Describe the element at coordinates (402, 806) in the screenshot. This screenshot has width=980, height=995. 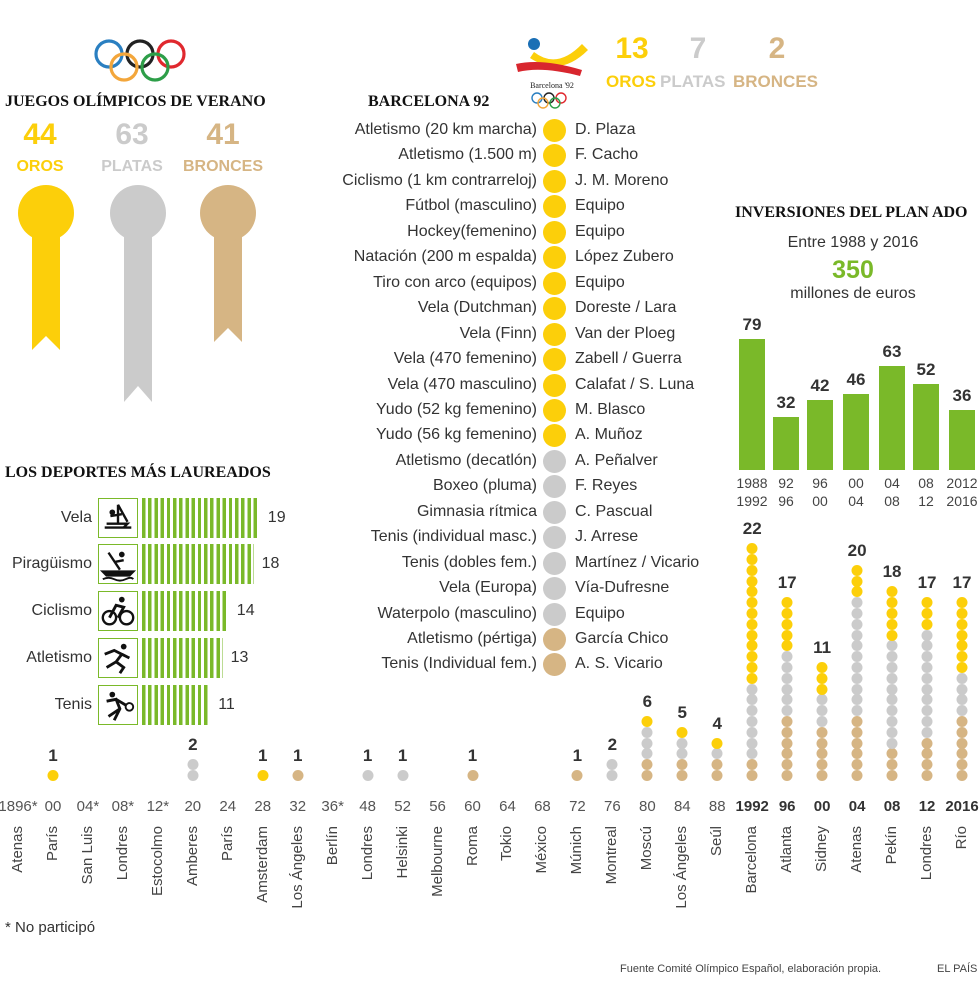
I see `games-year: 52` at that location.